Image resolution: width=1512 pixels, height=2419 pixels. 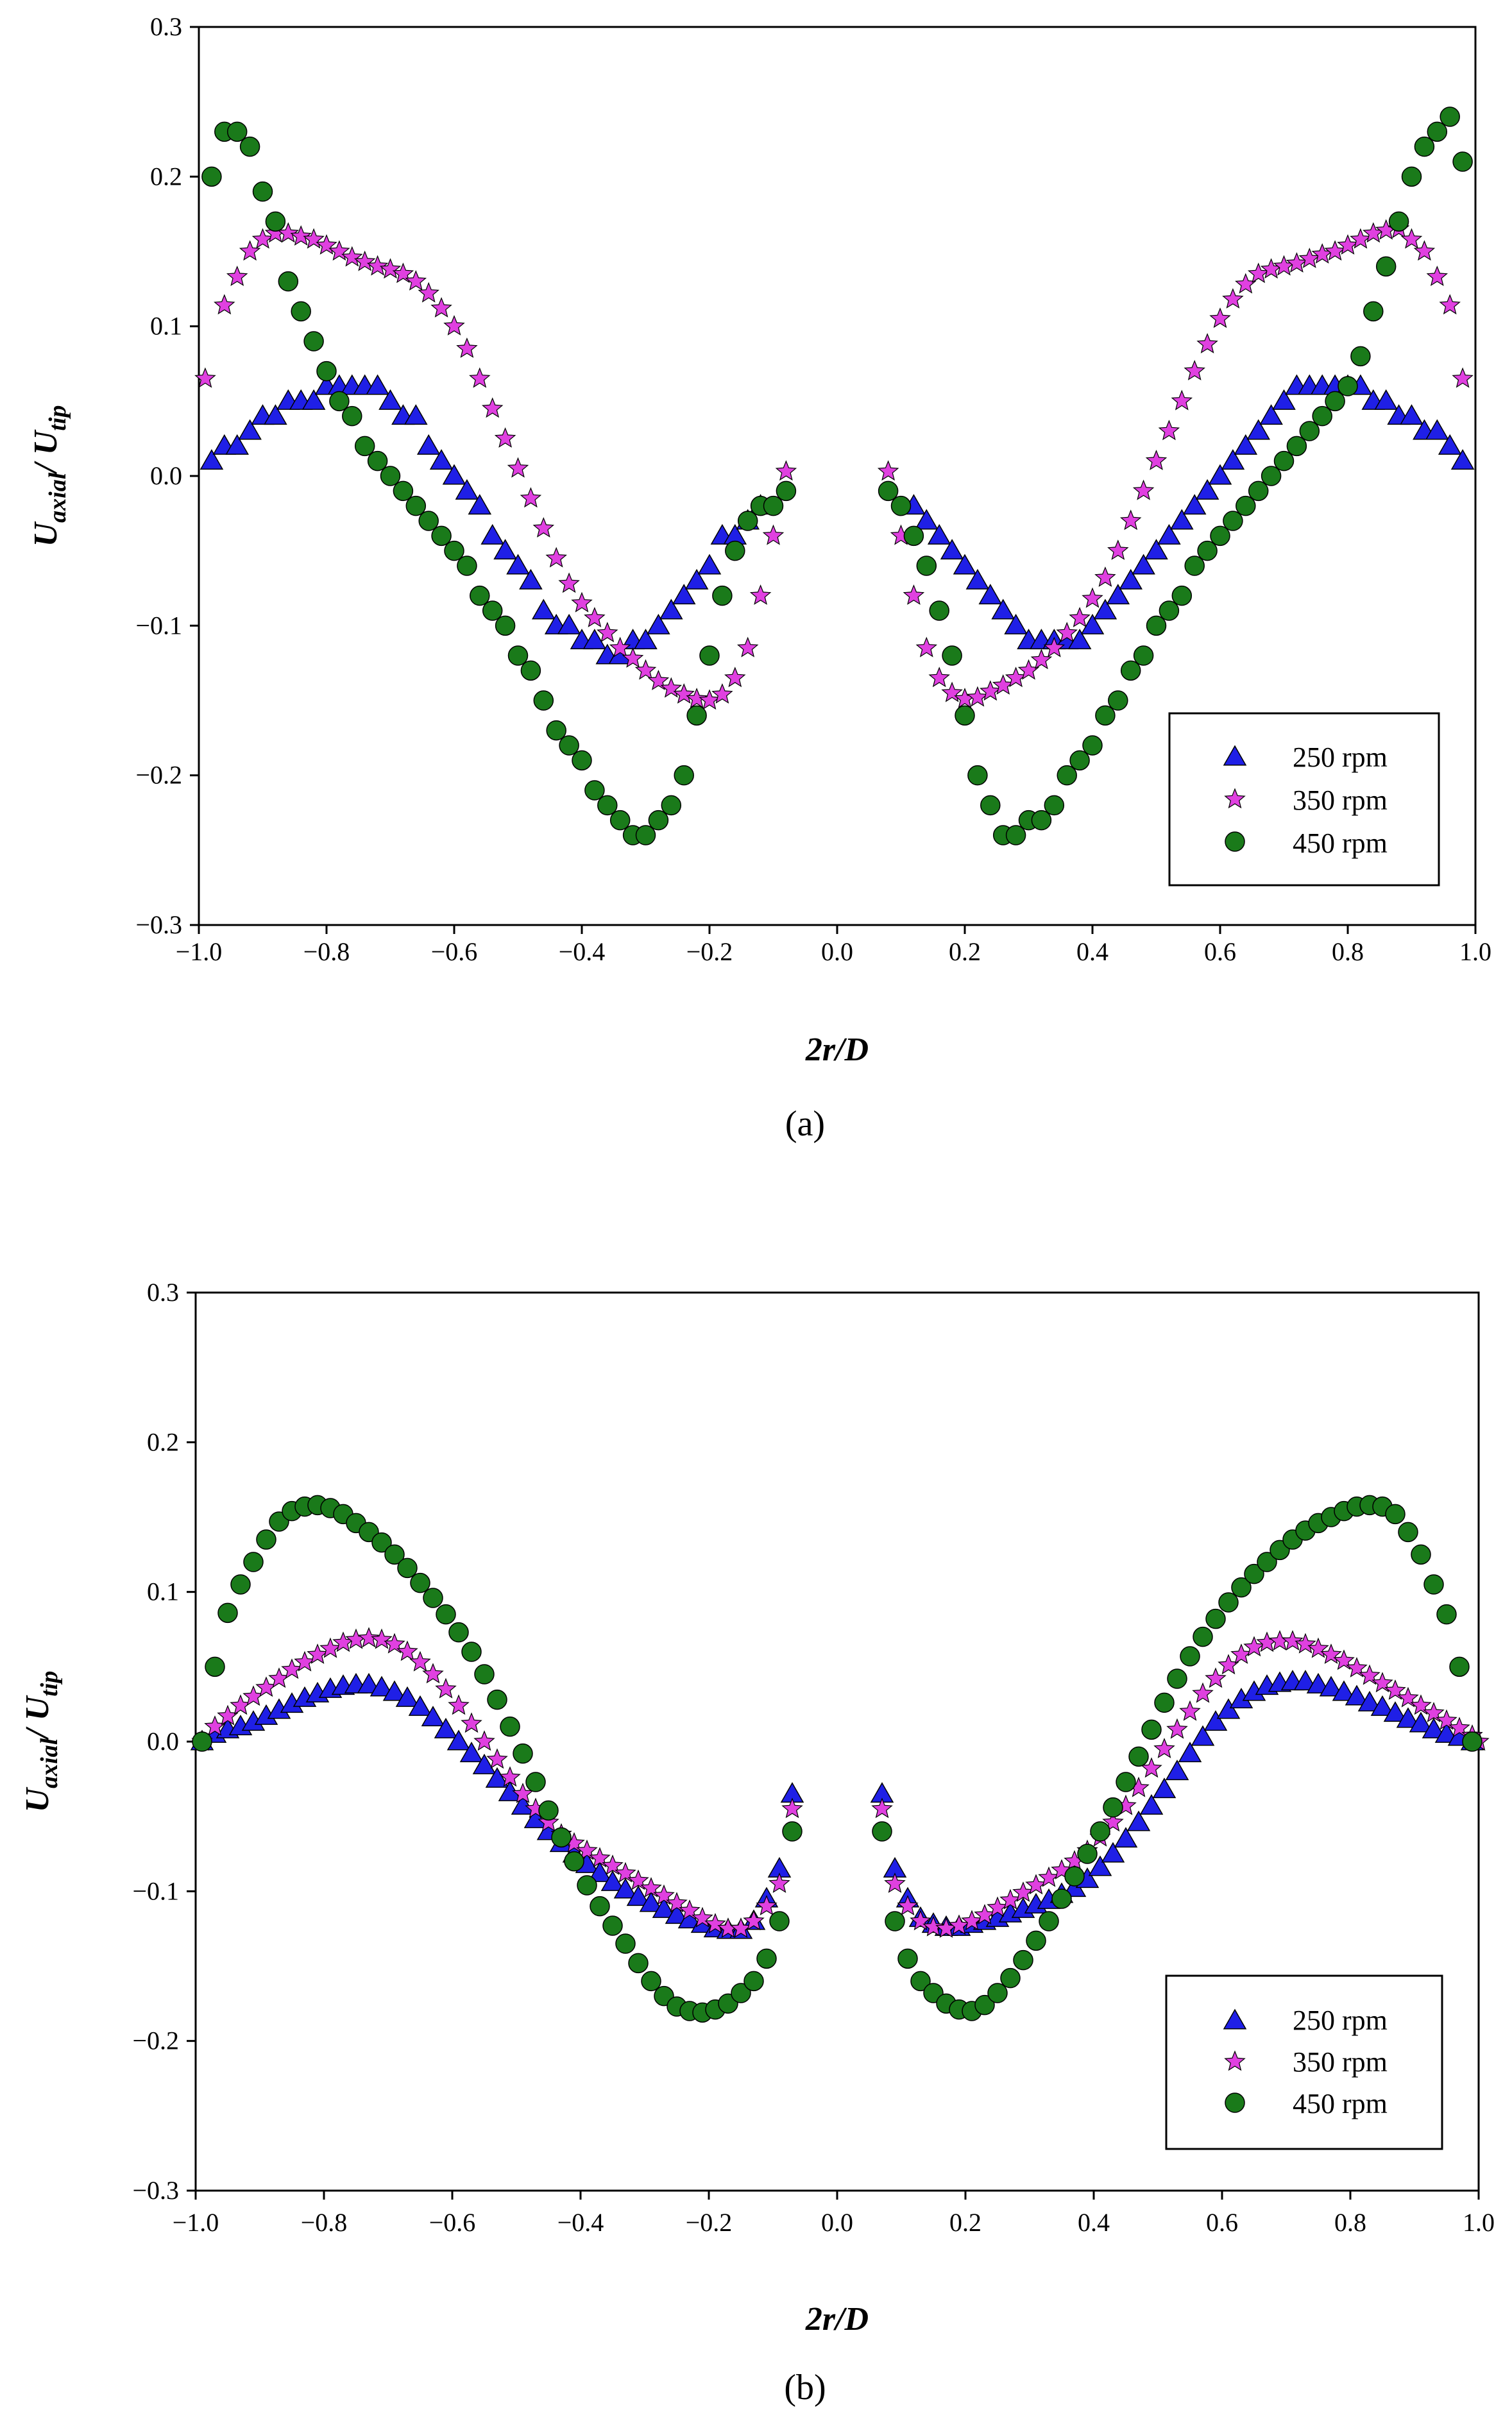 I want to click on x-axis-a: −1.0 −0.8 −0.6 −0.4 −0.2 0.0 0.2 0.4 0.6 0.8 1.0, so click(x=833, y=946).